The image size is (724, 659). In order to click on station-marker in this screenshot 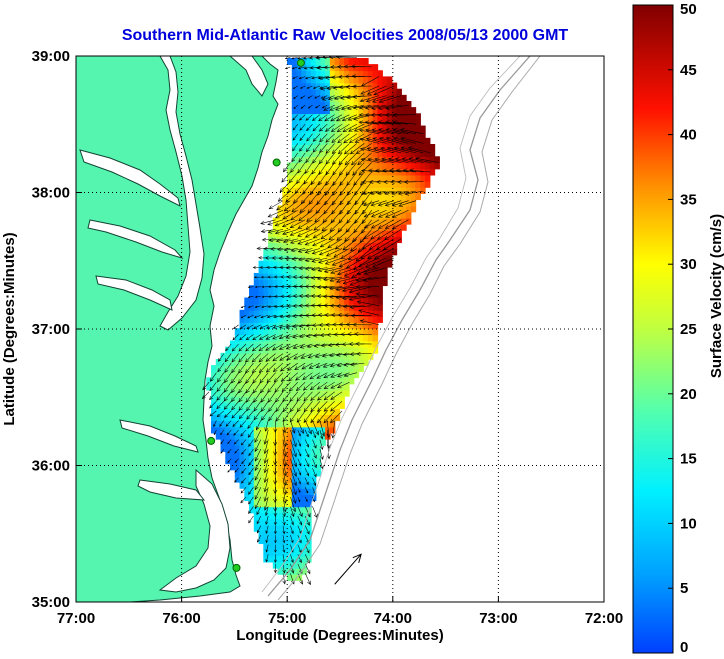, I will do `click(211, 440)`.